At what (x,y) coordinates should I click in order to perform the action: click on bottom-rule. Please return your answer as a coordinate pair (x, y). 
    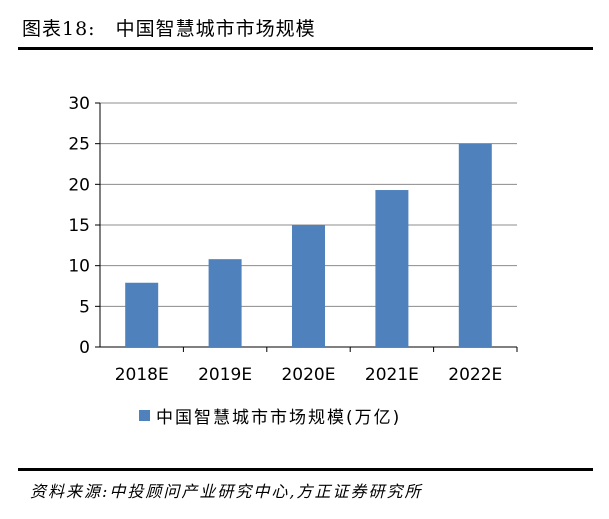
    Looking at the image, I should click on (305, 469).